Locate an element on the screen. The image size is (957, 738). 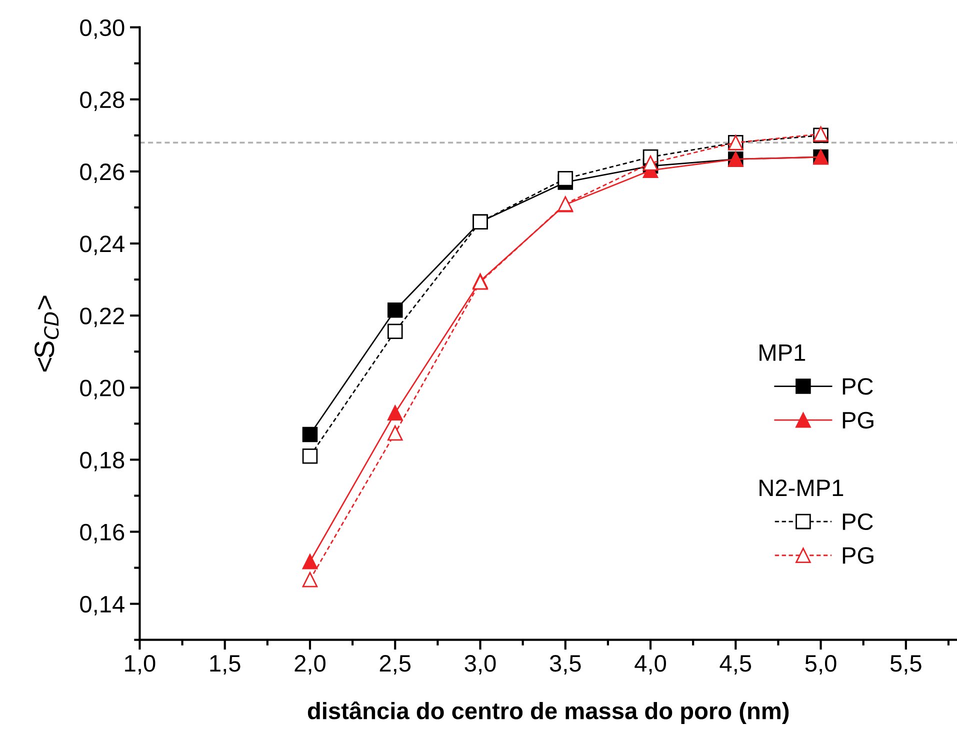
y-tick-label: 0,24 is located at coordinates (102, 246).